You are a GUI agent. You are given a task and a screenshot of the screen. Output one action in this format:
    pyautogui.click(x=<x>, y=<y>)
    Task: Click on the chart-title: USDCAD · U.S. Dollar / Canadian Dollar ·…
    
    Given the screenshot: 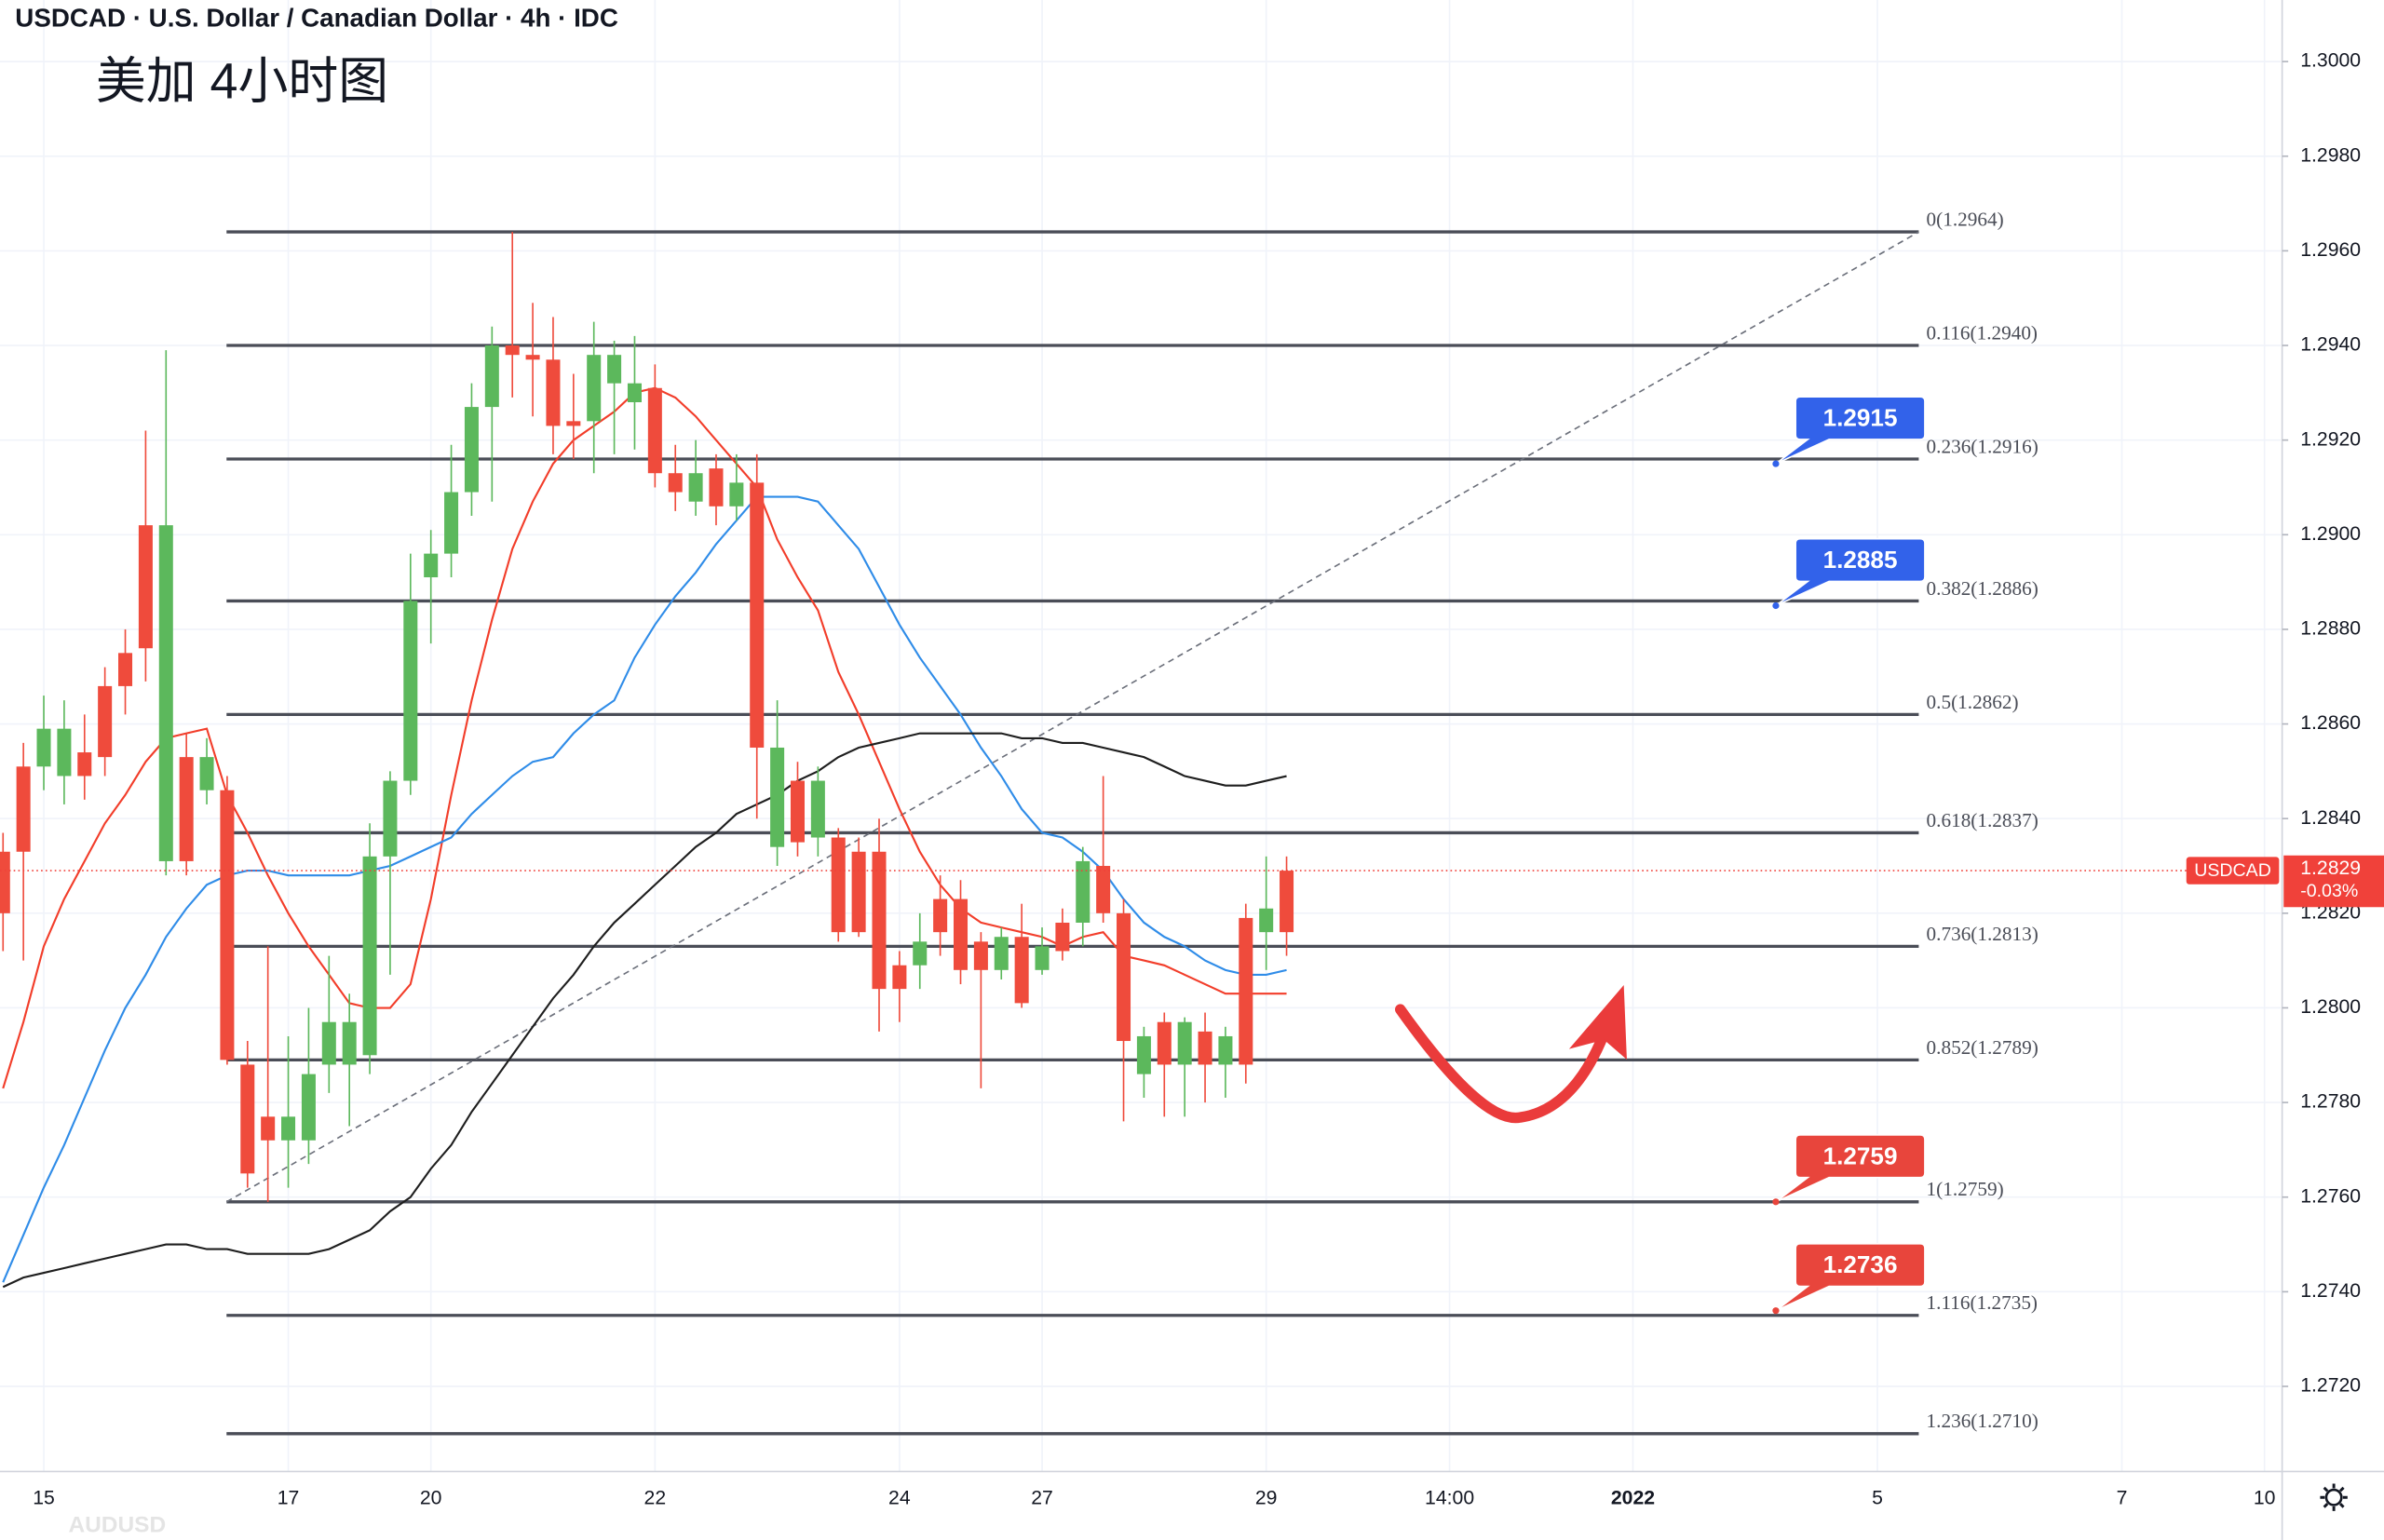 What is the action you would take?
    pyautogui.click(x=316, y=19)
    